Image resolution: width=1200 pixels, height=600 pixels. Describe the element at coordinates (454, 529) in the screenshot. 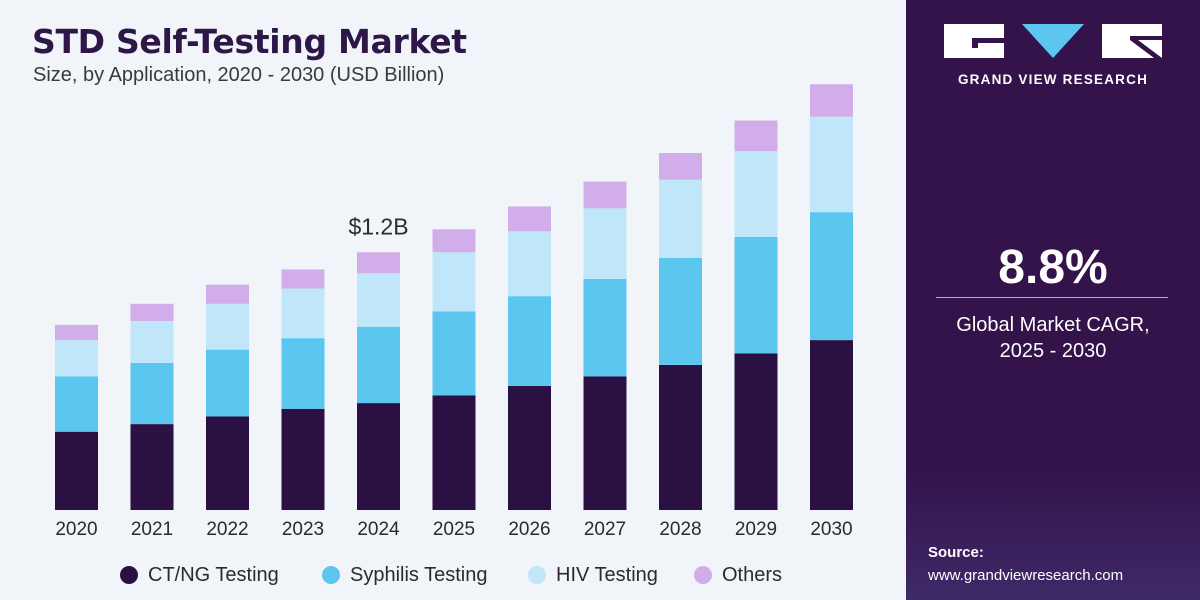

I see `x-tick-label-2025: 2025` at that location.